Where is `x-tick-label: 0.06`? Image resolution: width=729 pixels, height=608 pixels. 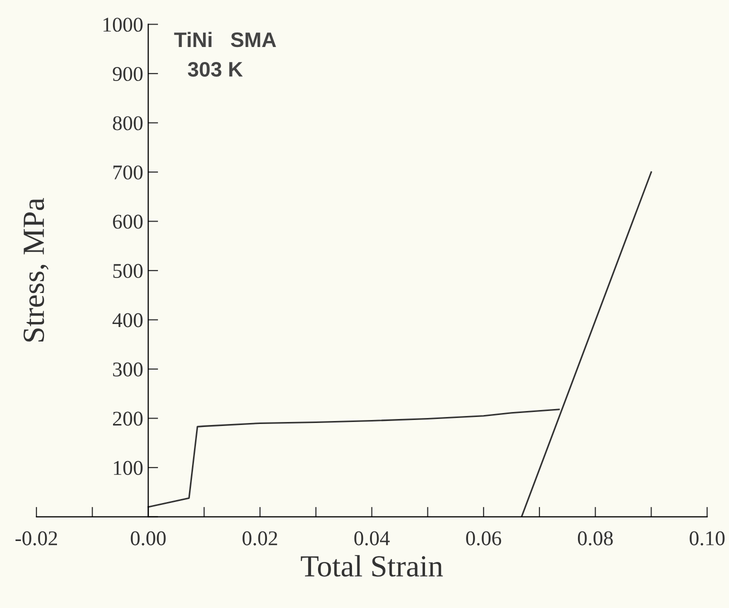
x-tick-label: 0.06 is located at coordinates (484, 538).